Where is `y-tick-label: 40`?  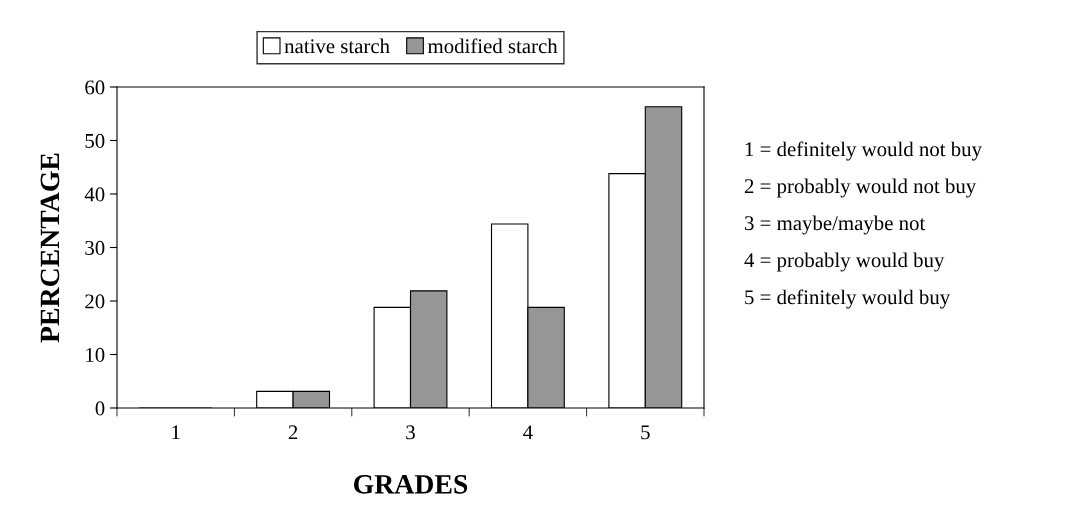
y-tick-label: 40 is located at coordinates (94, 194).